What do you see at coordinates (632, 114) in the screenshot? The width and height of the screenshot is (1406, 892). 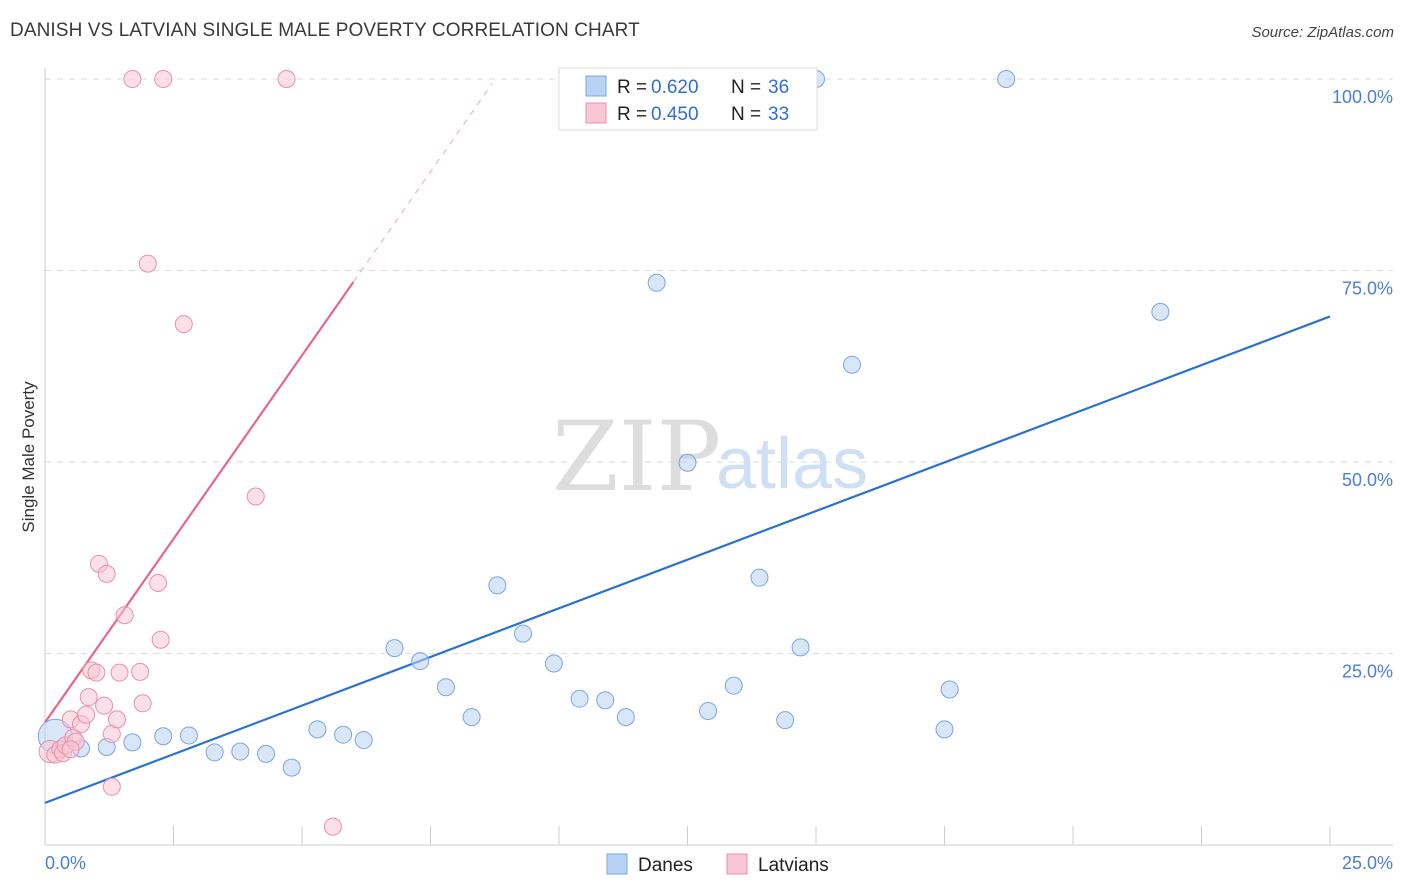 I see `legend-latvians-r-label: R =` at bounding box center [632, 114].